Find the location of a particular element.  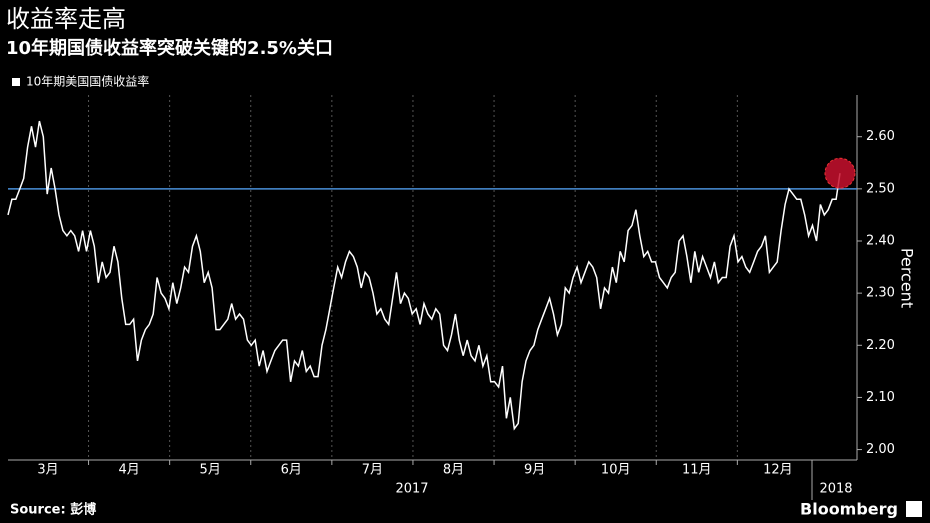

x-tick-label: 9月 is located at coordinates (534, 470).